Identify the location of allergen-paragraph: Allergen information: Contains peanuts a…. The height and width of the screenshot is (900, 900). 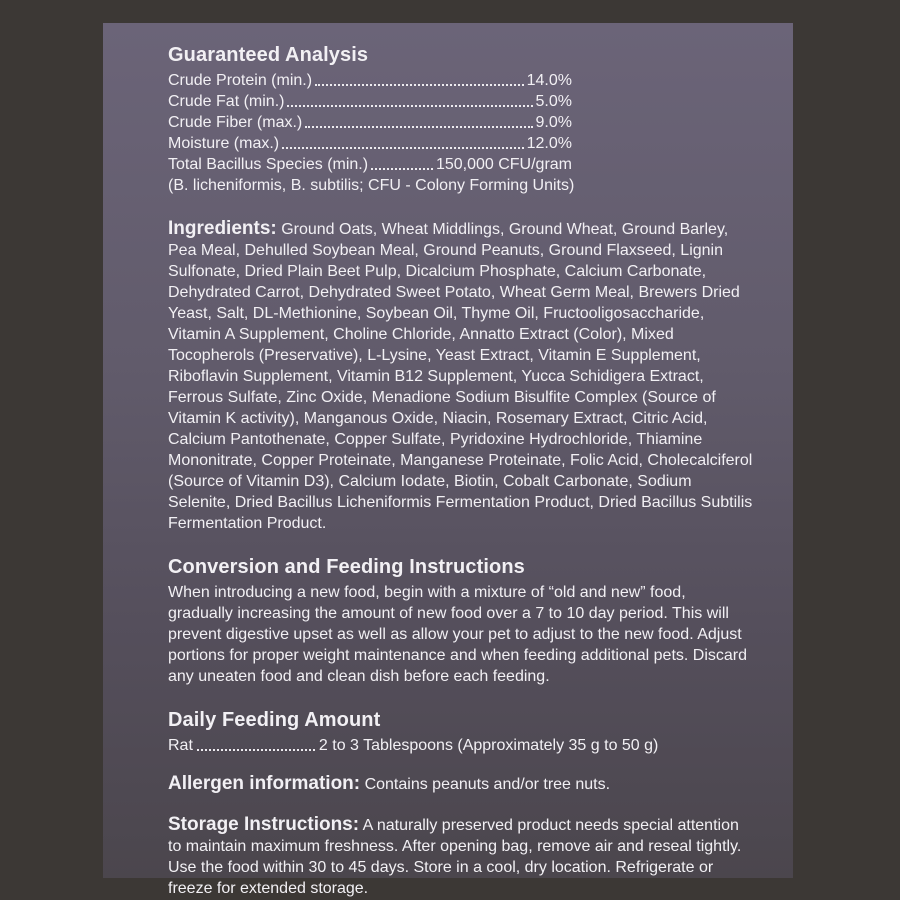
(460, 784).